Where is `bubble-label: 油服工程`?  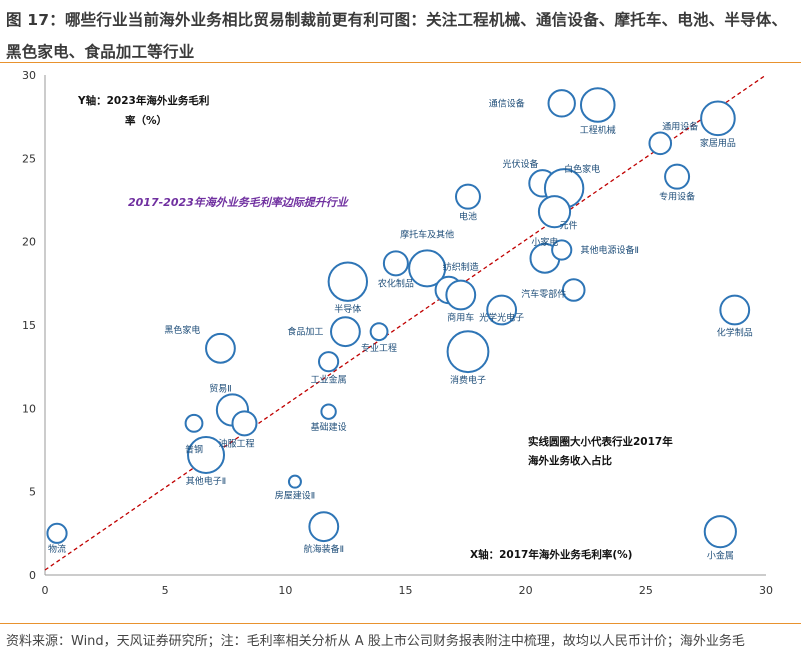 bubble-label: 油服工程 is located at coordinates (236, 443).